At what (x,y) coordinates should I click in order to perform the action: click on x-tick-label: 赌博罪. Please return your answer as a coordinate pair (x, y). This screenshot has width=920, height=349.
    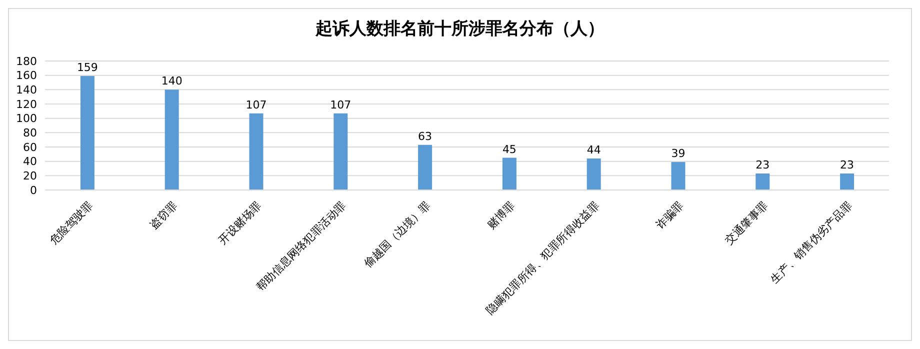
    Looking at the image, I should click on (501, 215).